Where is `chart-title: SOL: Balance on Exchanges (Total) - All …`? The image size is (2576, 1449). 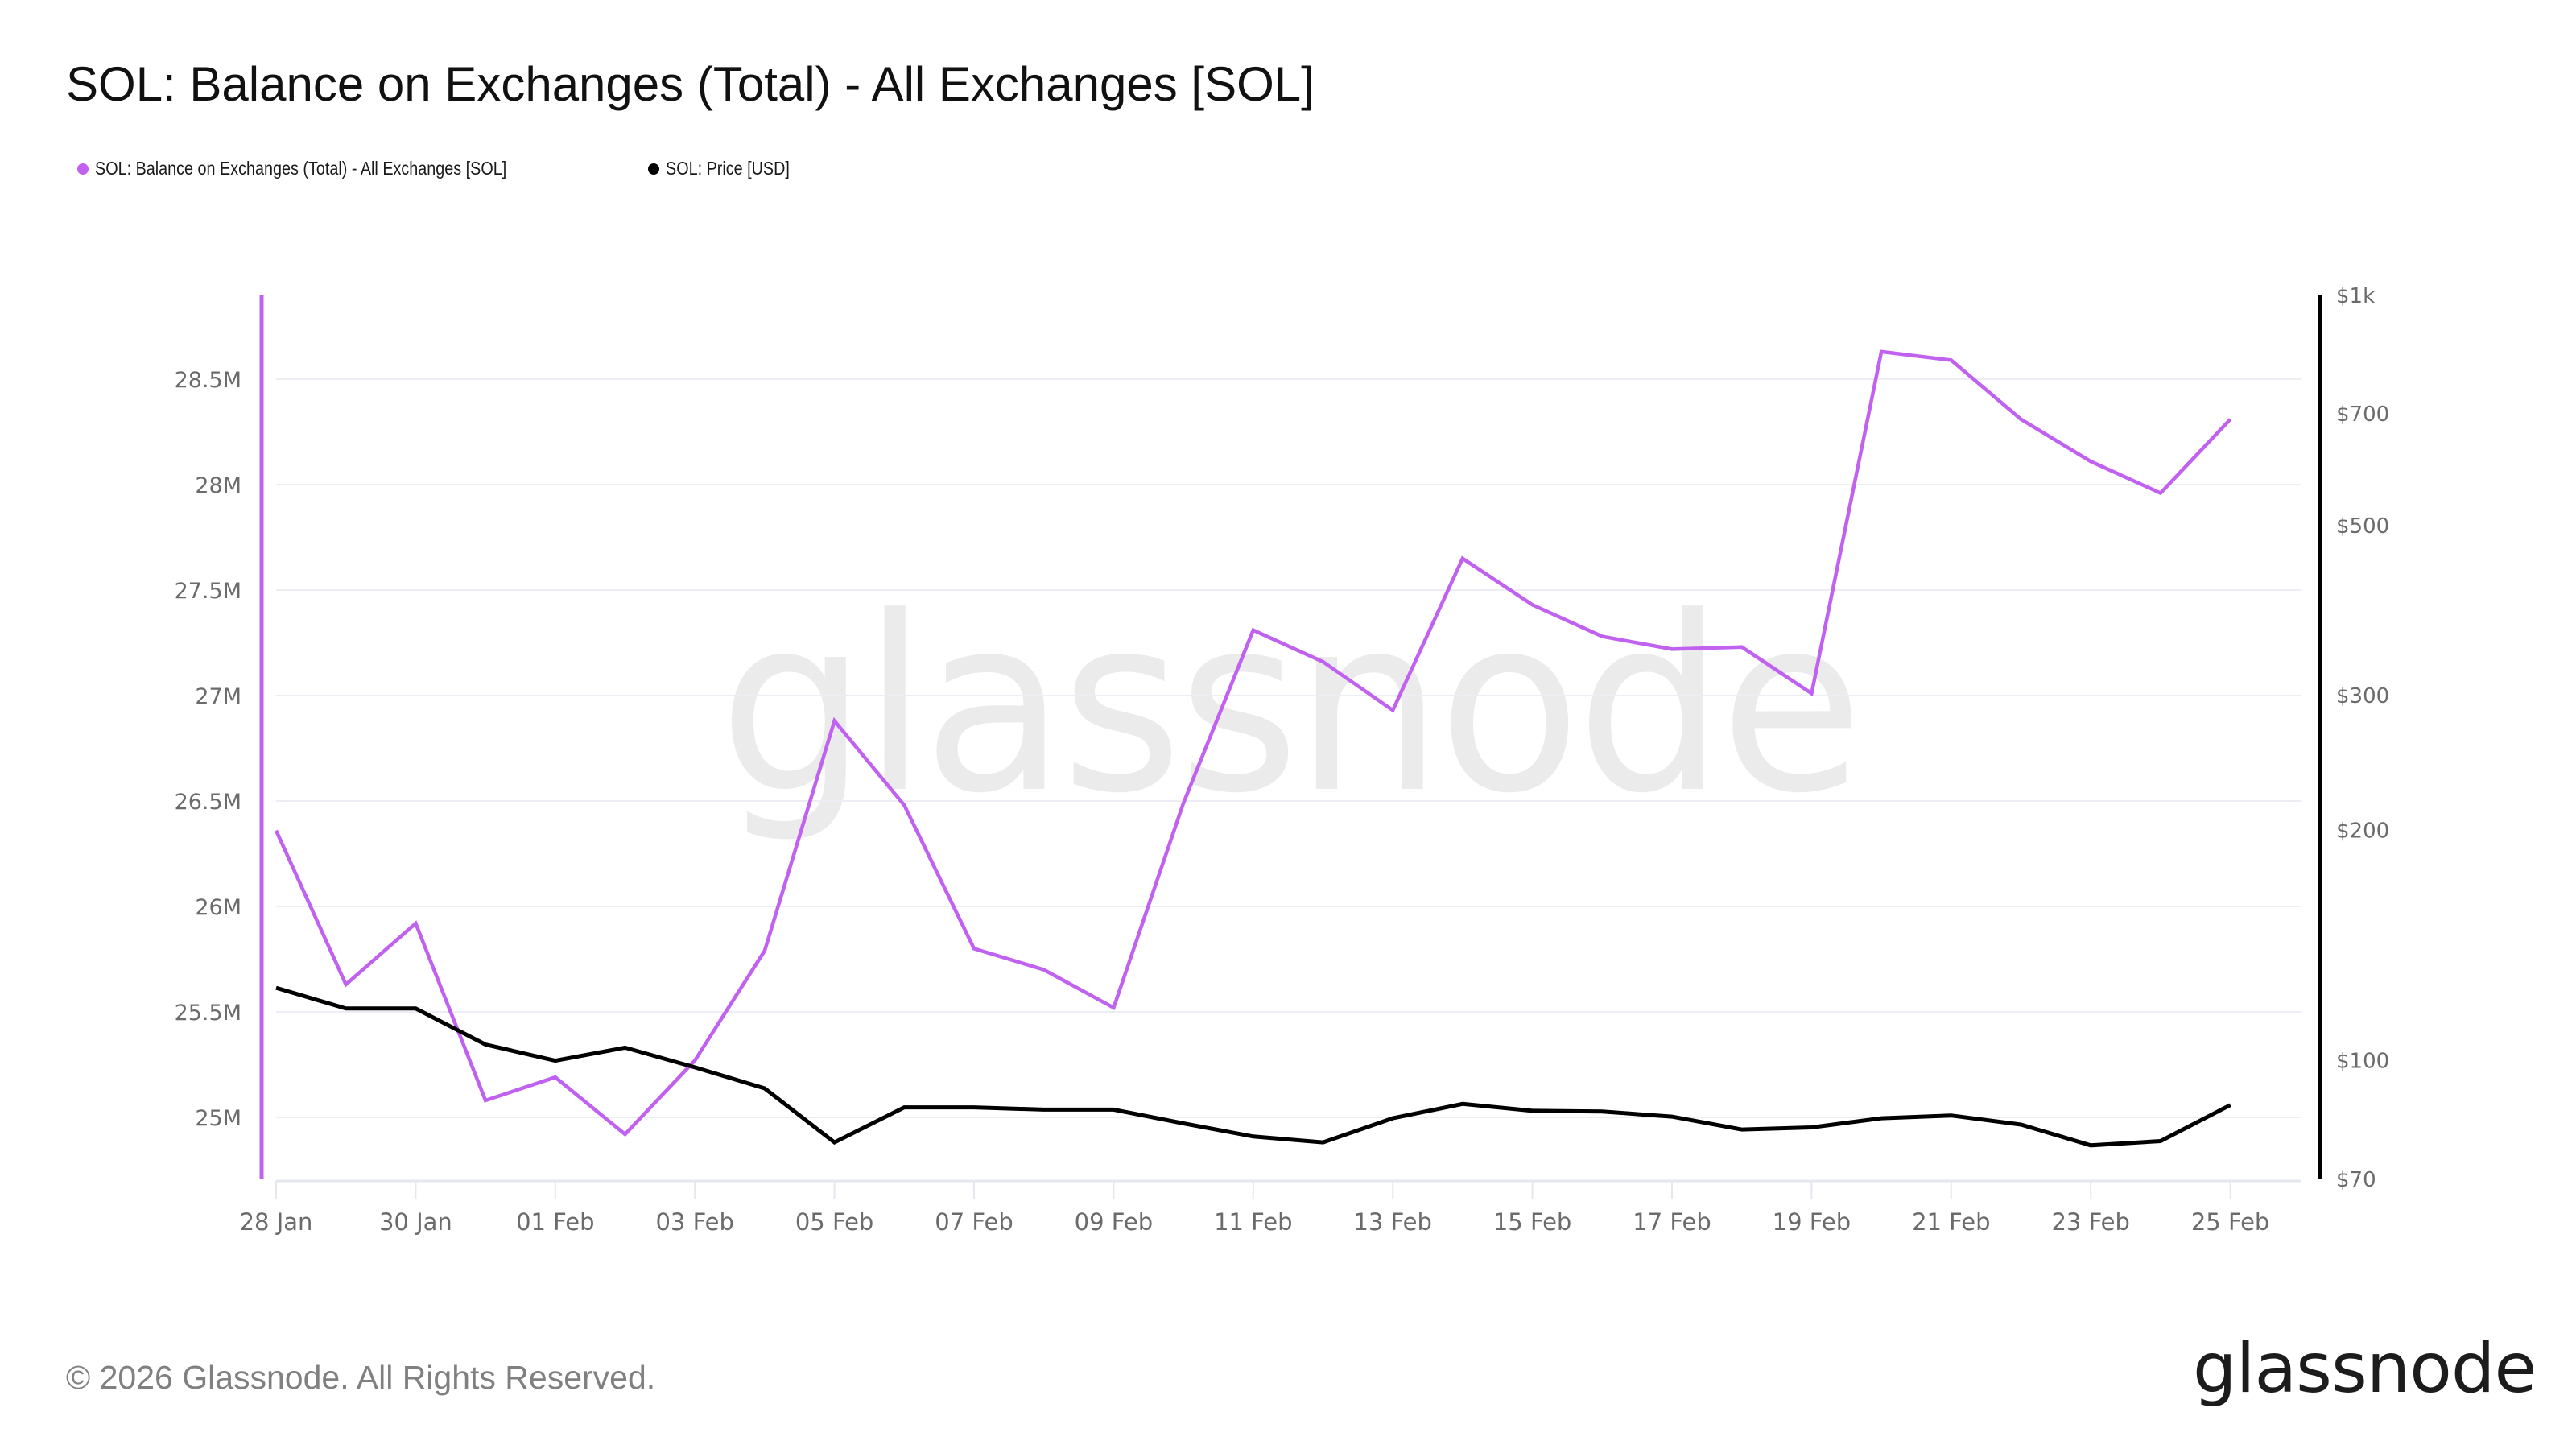
chart-title: SOL: Balance on Exchanges (Total) - All … is located at coordinates (690, 84).